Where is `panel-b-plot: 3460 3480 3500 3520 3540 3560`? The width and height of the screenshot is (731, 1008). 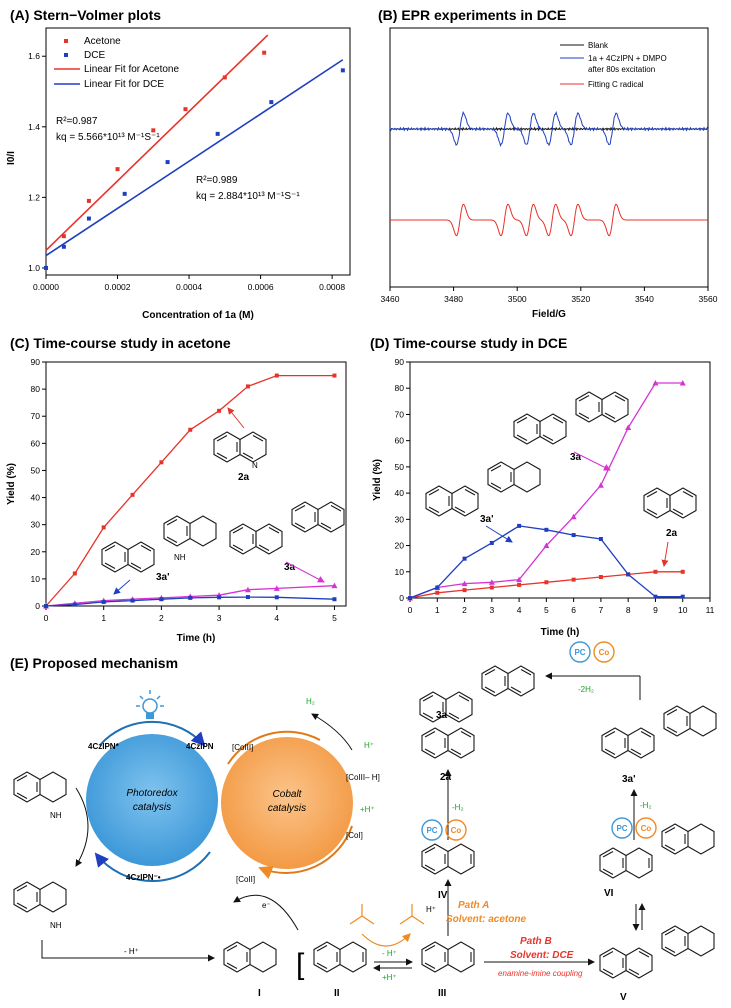 panel-b-plot: 3460 3480 3500 3520 3540 3560 is located at coordinates (549, 207).